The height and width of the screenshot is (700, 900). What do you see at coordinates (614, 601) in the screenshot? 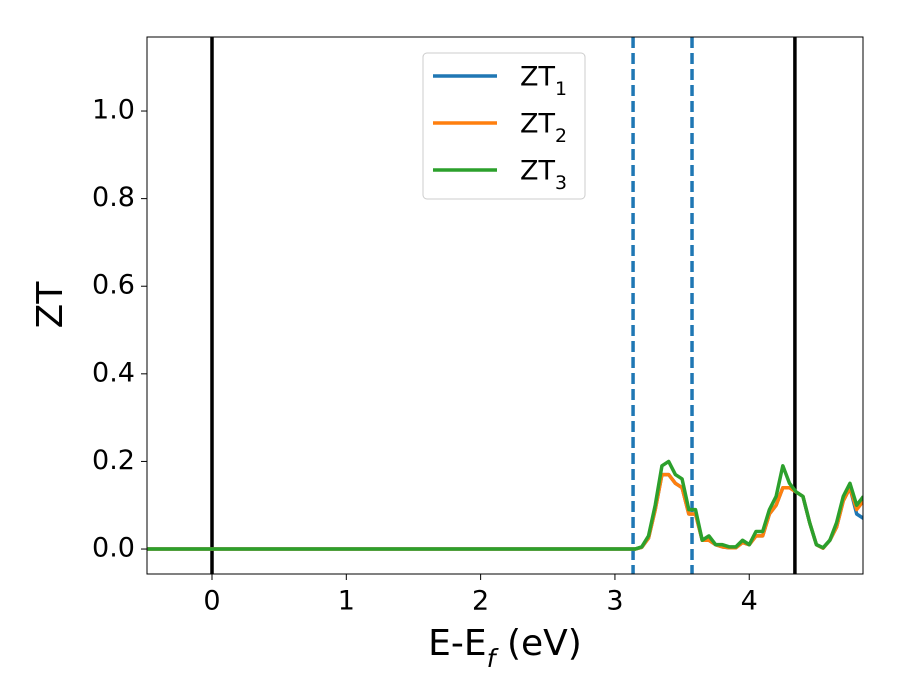
I see `x-tick-label: 3` at bounding box center [614, 601].